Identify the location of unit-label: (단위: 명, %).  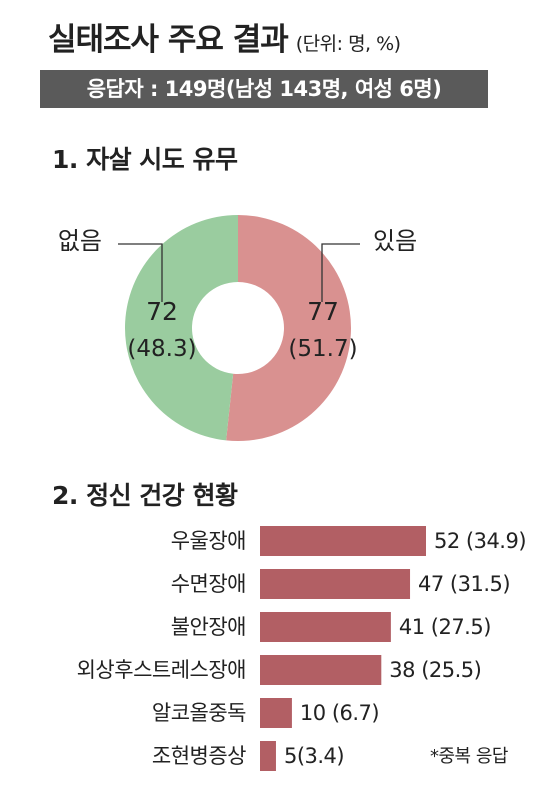
(348, 44).